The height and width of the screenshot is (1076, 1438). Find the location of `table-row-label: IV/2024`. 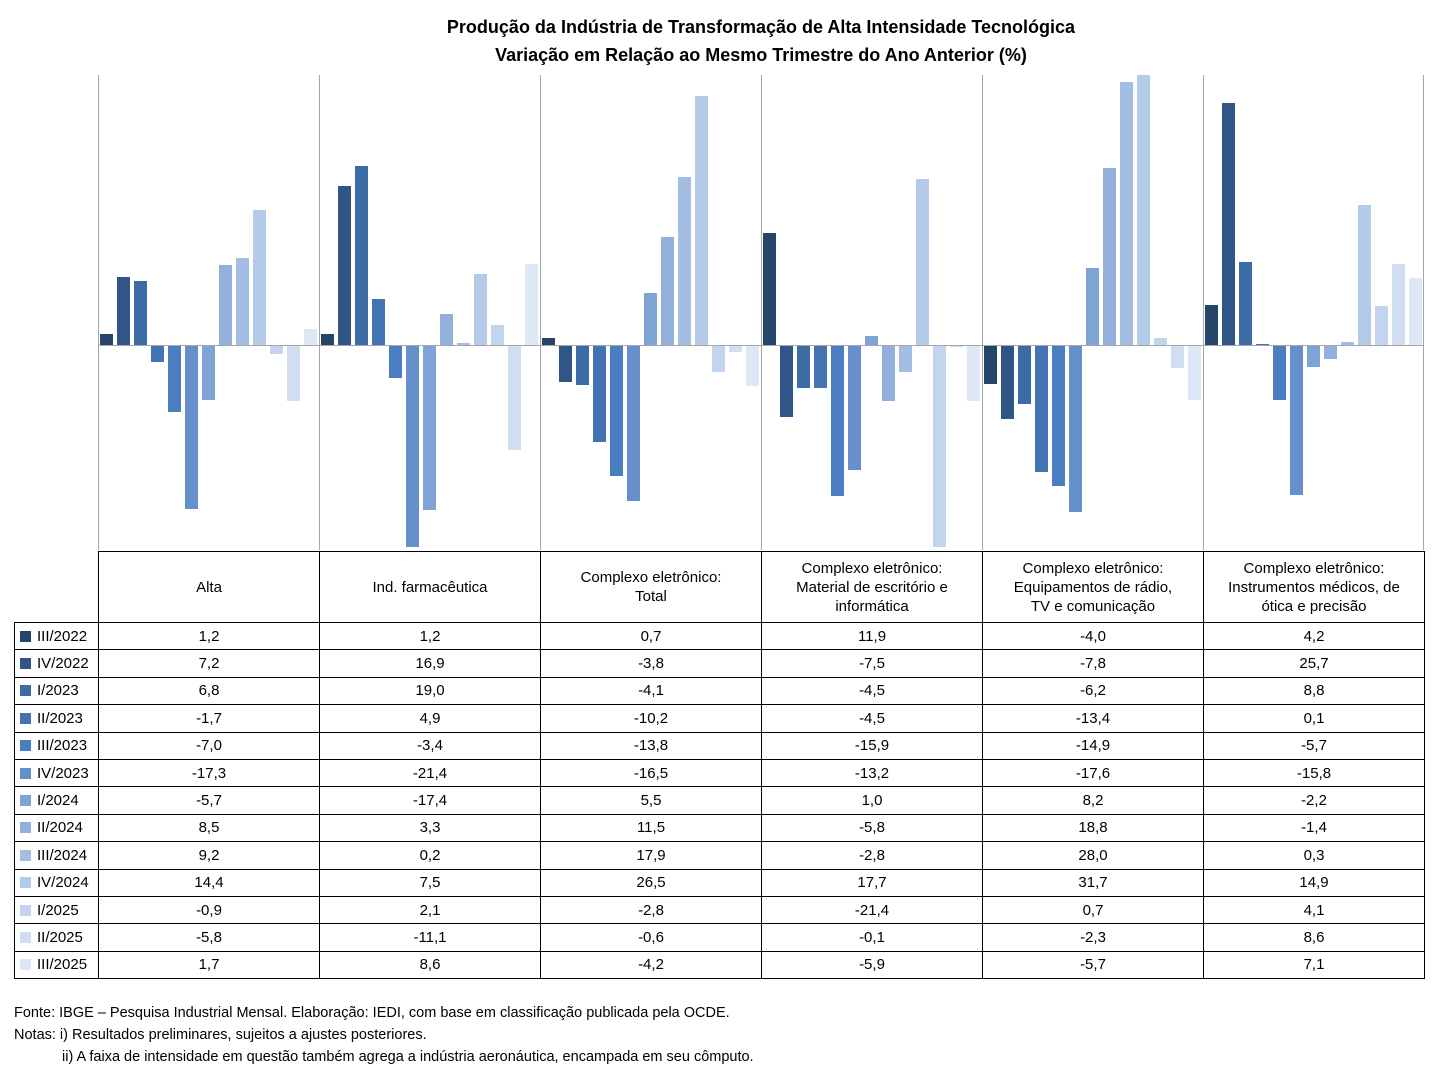

table-row-label: IV/2024 is located at coordinates (56, 882).